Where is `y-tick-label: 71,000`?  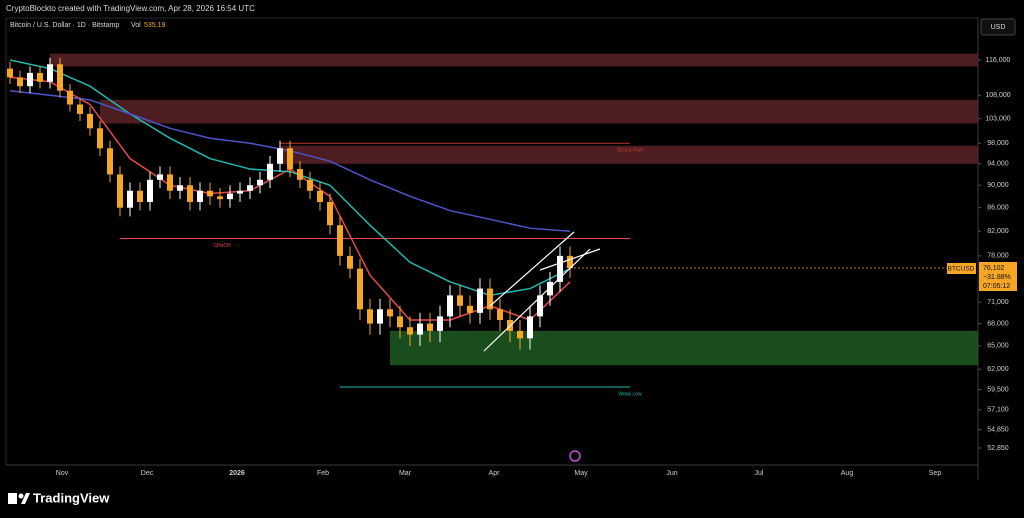 y-tick-label: 71,000 is located at coordinates (998, 302).